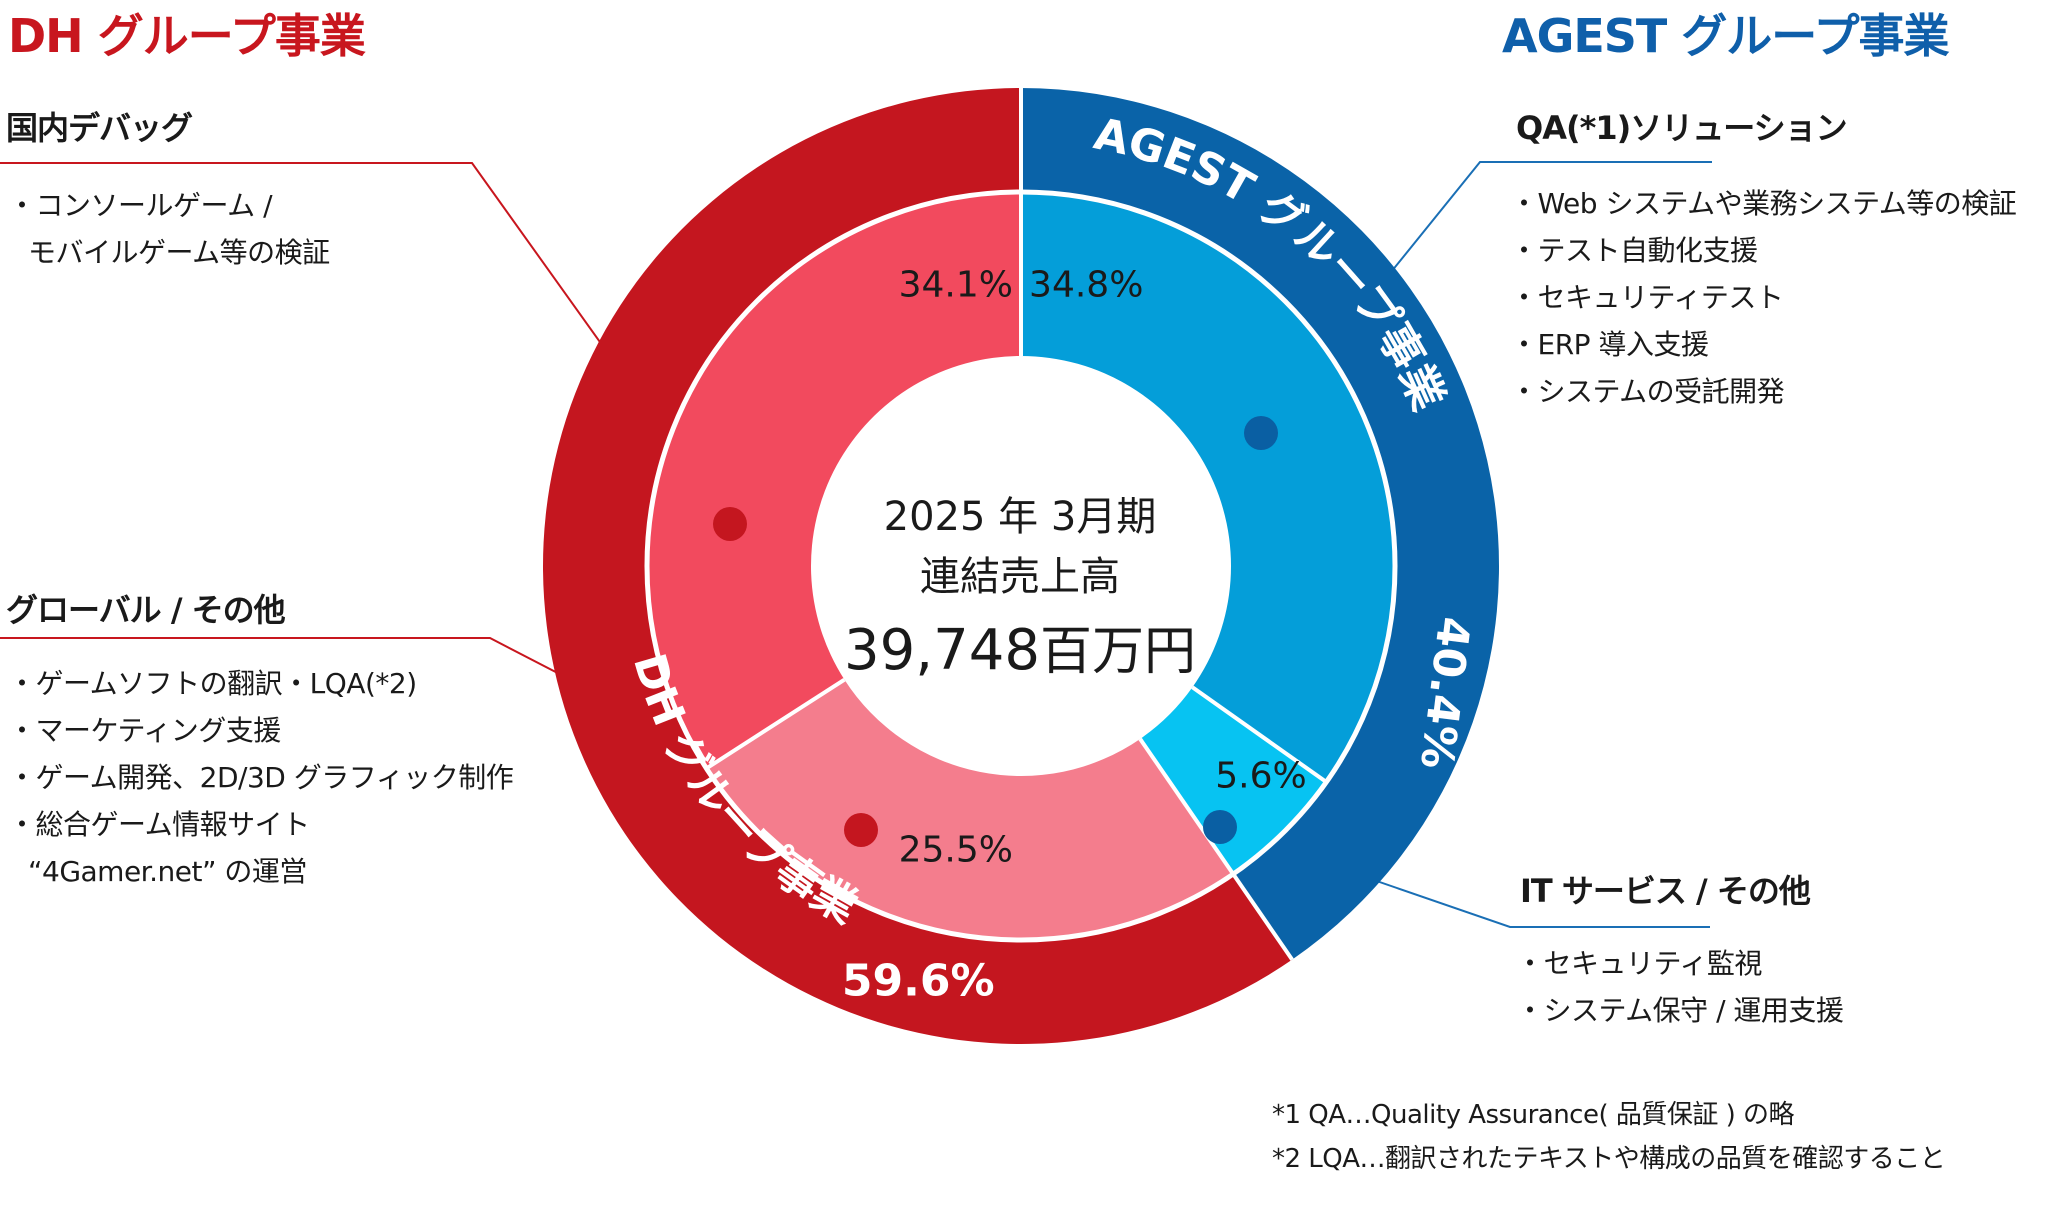 This screenshot has height=1209, width=2048. What do you see at coordinates (1763, 344) in the screenshot?
I see `list-item: ERP 導入支援` at bounding box center [1763, 344].